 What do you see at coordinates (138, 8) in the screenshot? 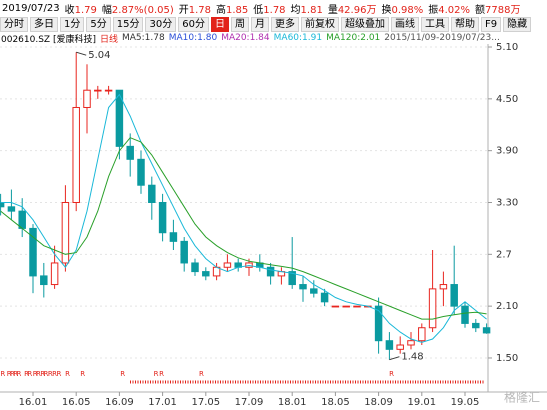
I see `quote-field: 幅2.87%(0.05)` at bounding box center [138, 8].